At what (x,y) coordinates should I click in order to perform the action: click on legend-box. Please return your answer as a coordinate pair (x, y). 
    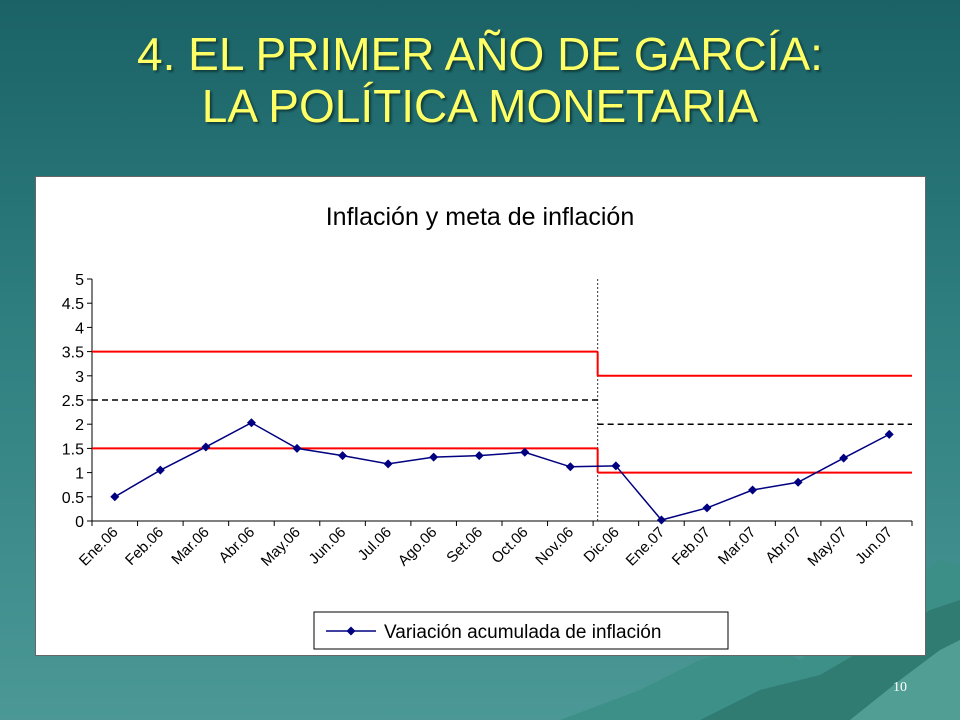
    Looking at the image, I should click on (521, 630).